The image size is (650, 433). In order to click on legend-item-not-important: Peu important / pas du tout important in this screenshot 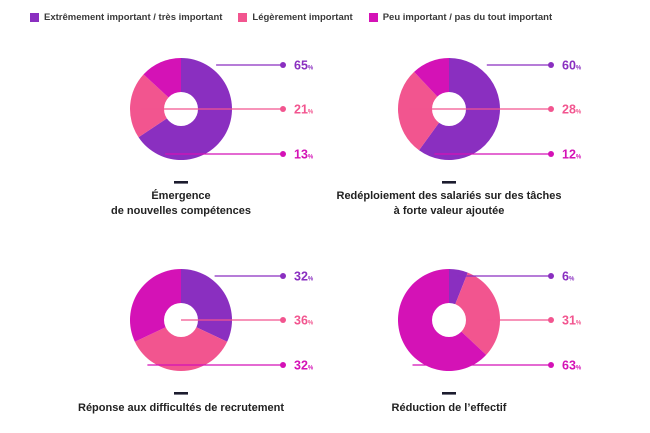, I will do `click(460, 17)`.